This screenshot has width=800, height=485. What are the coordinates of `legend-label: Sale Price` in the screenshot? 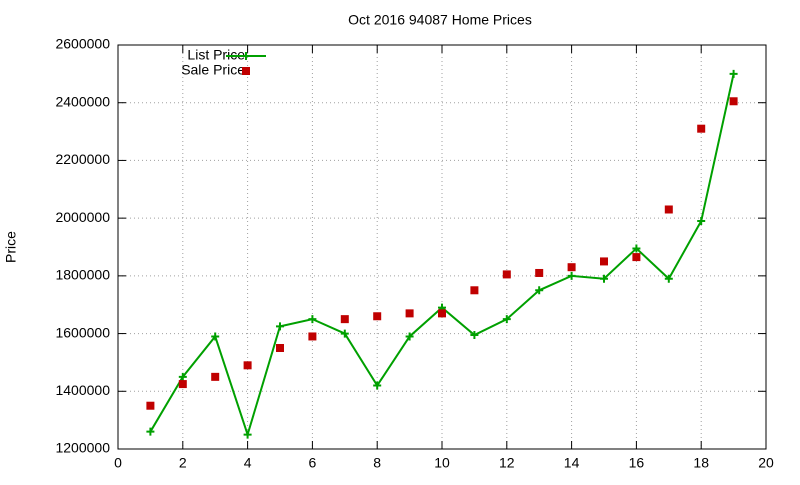 It's located at (213, 70).